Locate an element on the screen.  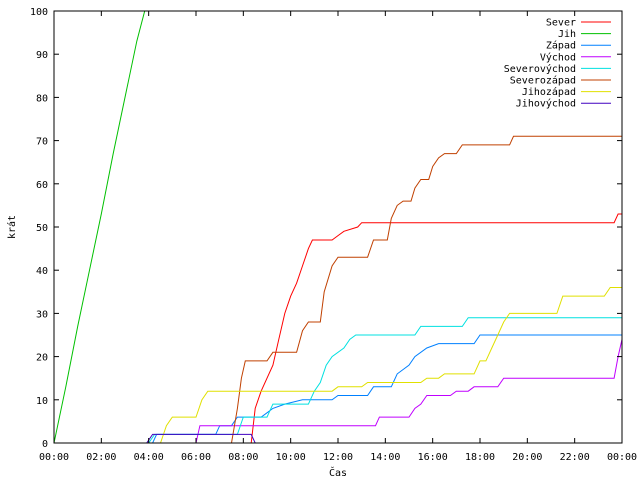
x-axis-label: Čas is located at coordinates (338, 472).